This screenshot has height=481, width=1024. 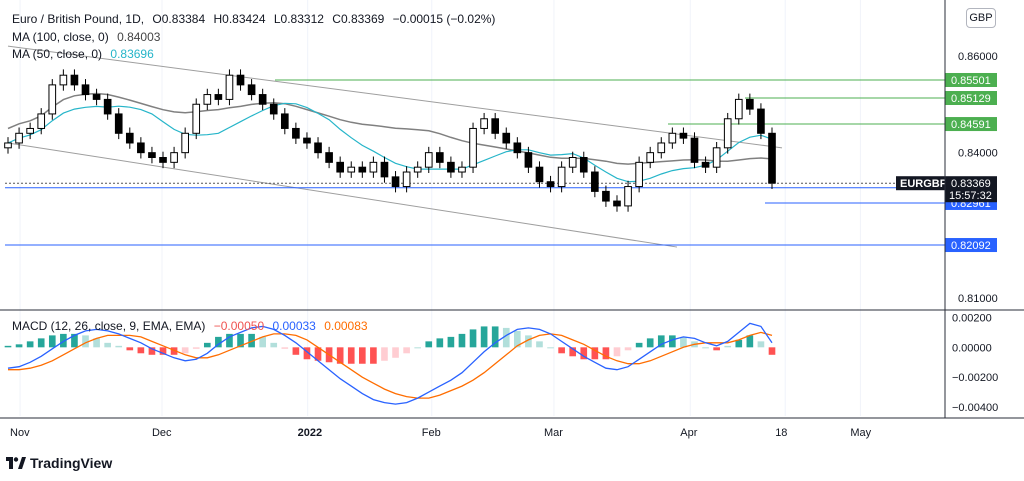 What do you see at coordinates (59, 463) in the screenshot?
I see `tradingview-brand: TradingView` at bounding box center [59, 463].